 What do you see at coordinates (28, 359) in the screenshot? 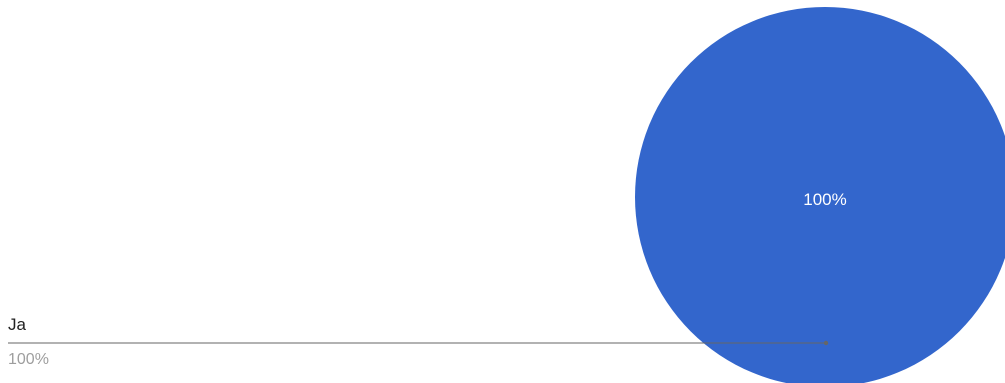
I see `legend-percent: 100%` at bounding box center [28, 359].